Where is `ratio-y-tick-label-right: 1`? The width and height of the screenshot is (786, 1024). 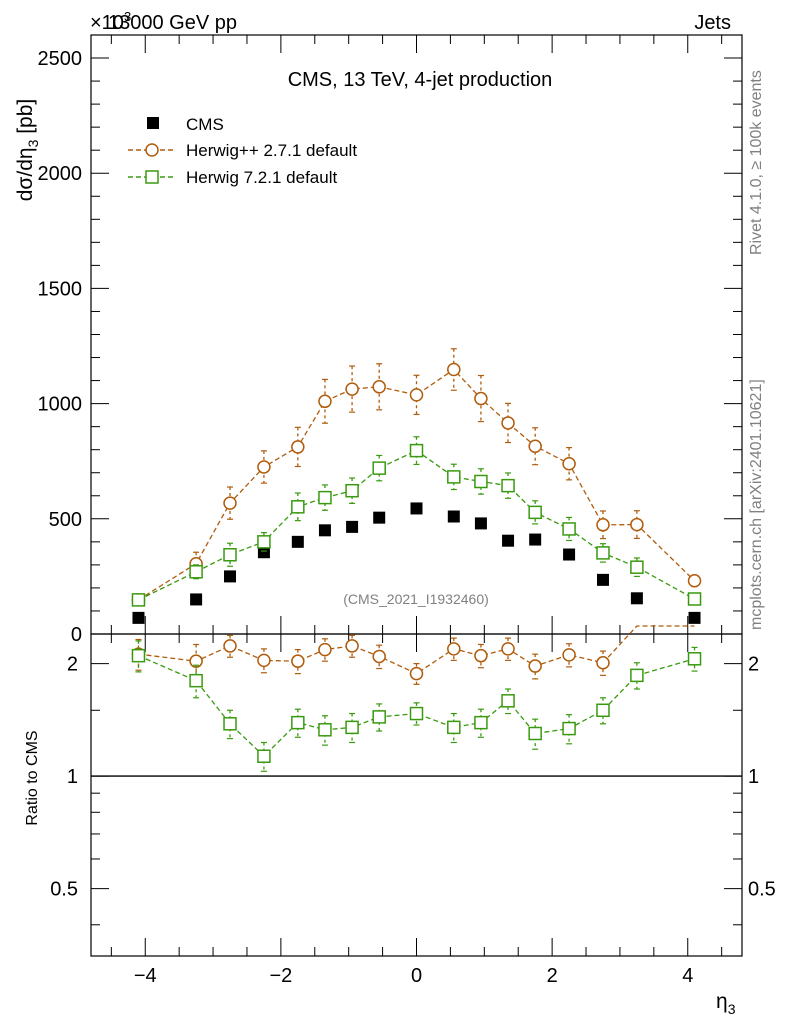 ratio-y-tick-label-right: 1 is located at coordinates (753, 777).